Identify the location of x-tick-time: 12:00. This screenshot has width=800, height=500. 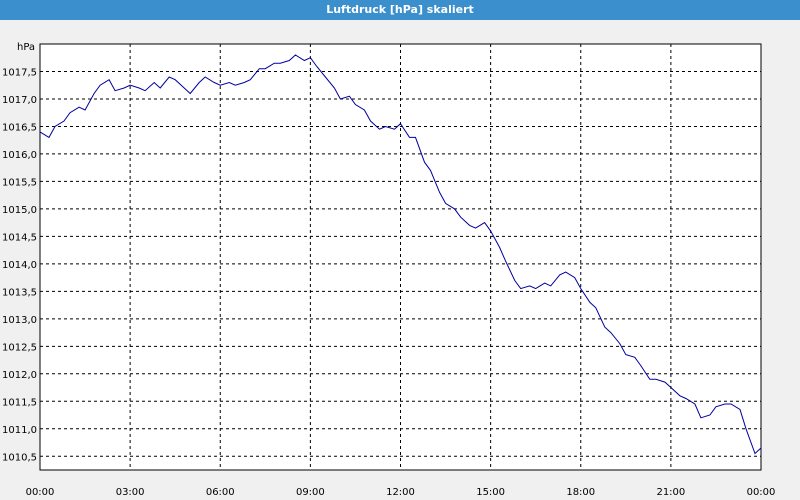
(400, 492).